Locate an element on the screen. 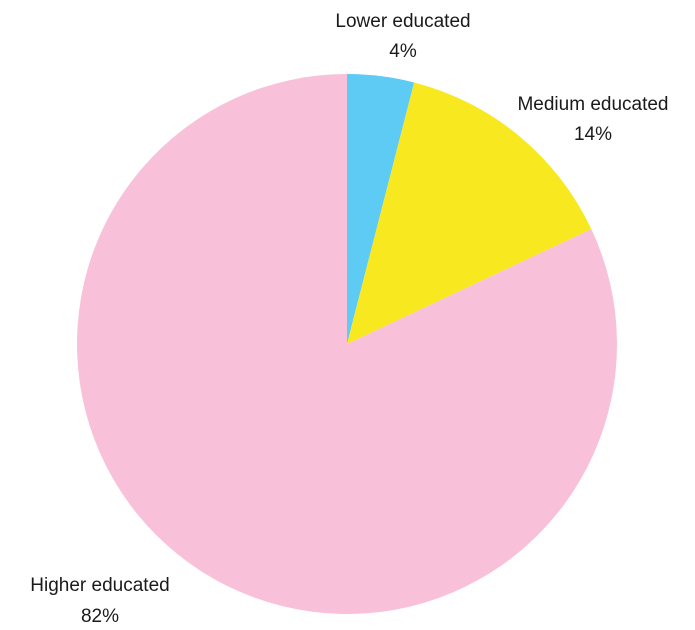  slice-label-medium-educated: Medium educated is located at coordinates (592, 104).